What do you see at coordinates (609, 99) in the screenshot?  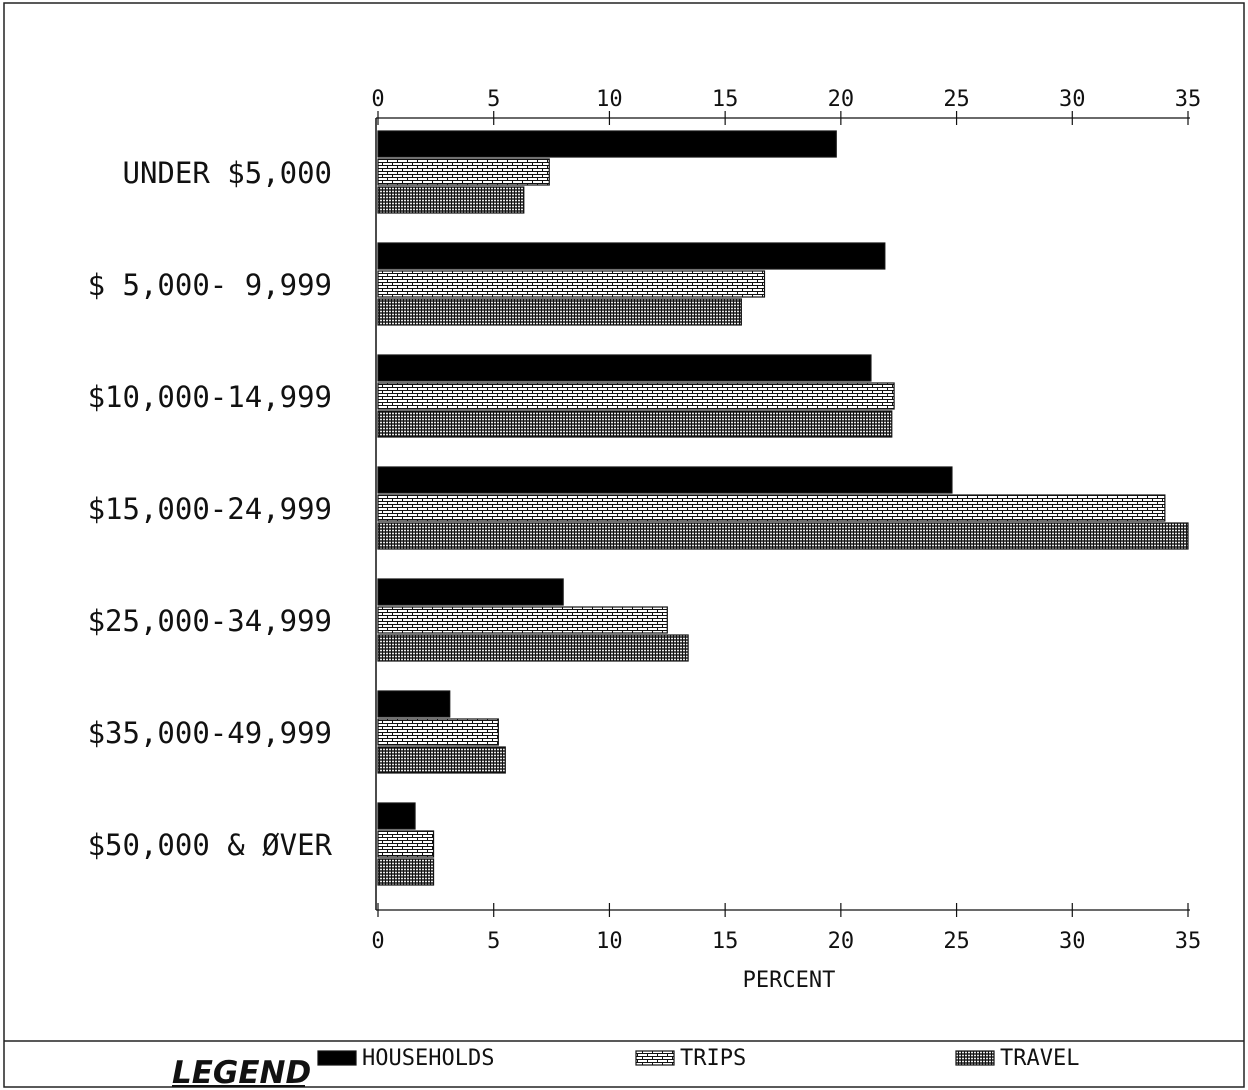 I see `top-tick-label: 10` at bounding box center [609, 99].